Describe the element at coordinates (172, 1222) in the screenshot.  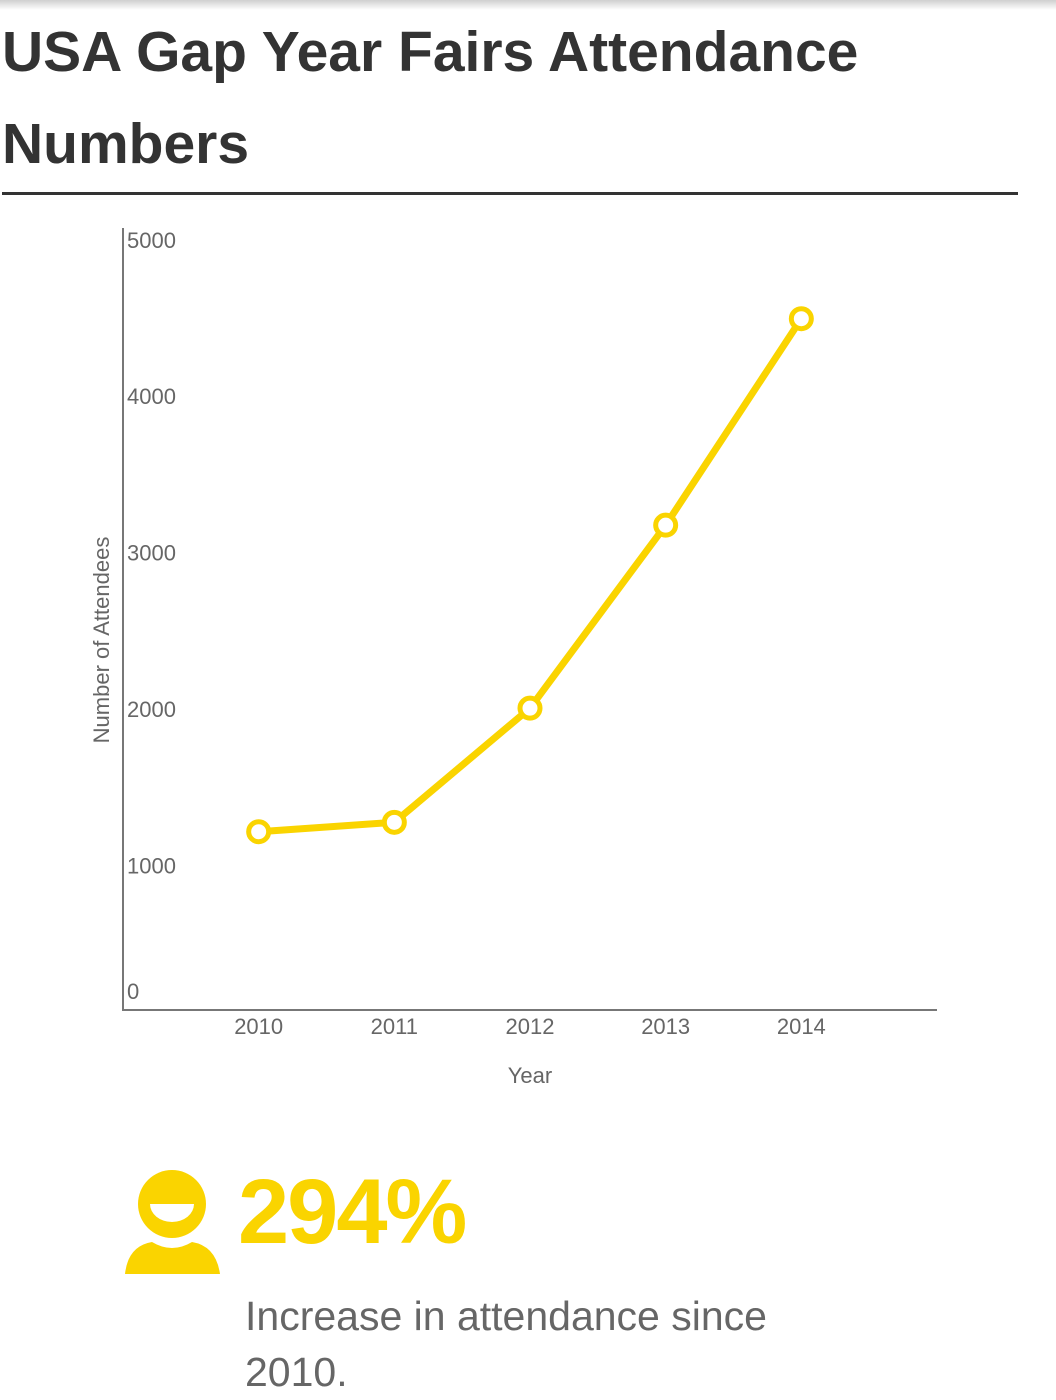
I see `person-icon` at that location.